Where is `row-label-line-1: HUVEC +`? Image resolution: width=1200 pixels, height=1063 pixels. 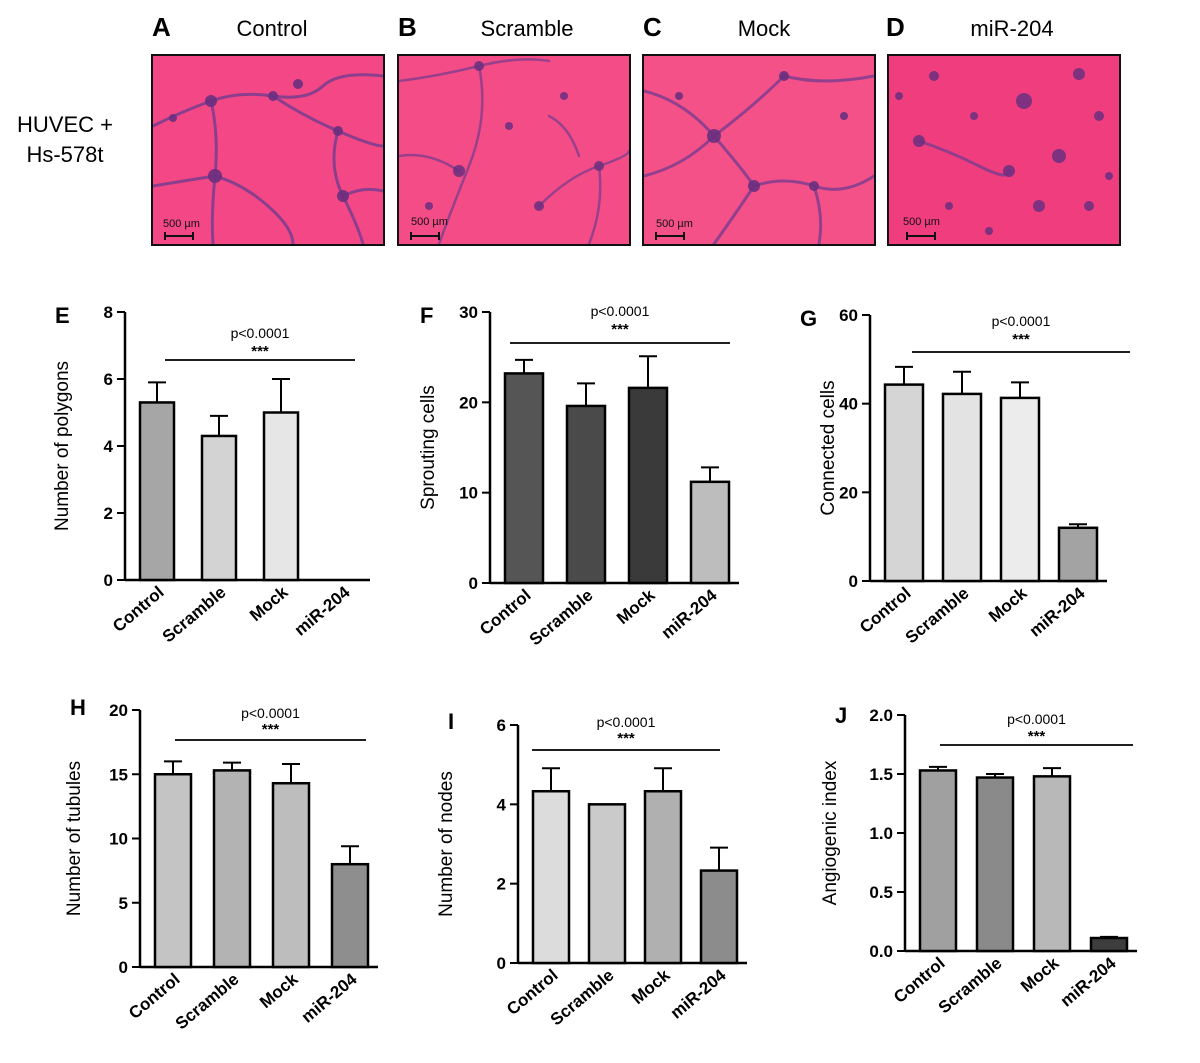
row-label-line-1: HUVEC + is located at coordinates (65, 124).